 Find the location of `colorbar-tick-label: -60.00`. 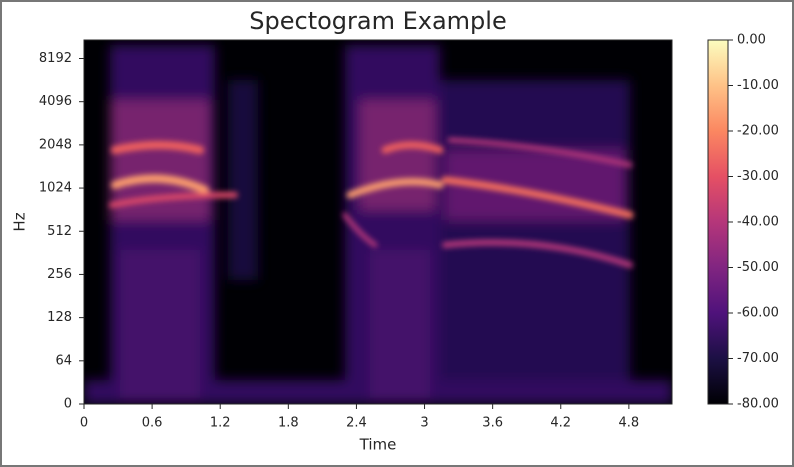

colorbar-tick-label: -60.00 is located at coordinates (758, 313).